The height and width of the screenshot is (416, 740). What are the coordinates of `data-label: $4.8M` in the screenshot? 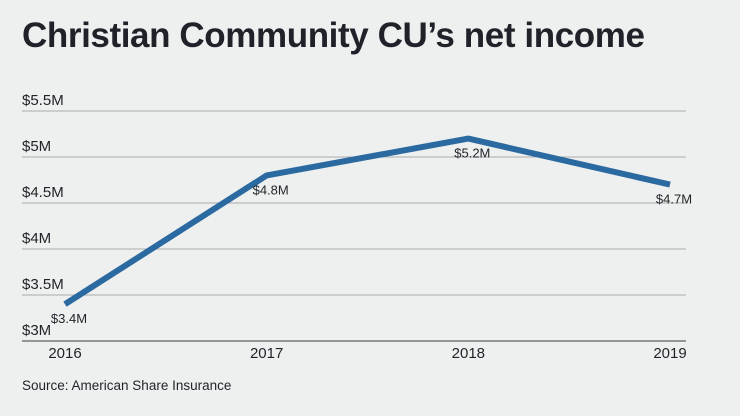 It's located at (271, 189).